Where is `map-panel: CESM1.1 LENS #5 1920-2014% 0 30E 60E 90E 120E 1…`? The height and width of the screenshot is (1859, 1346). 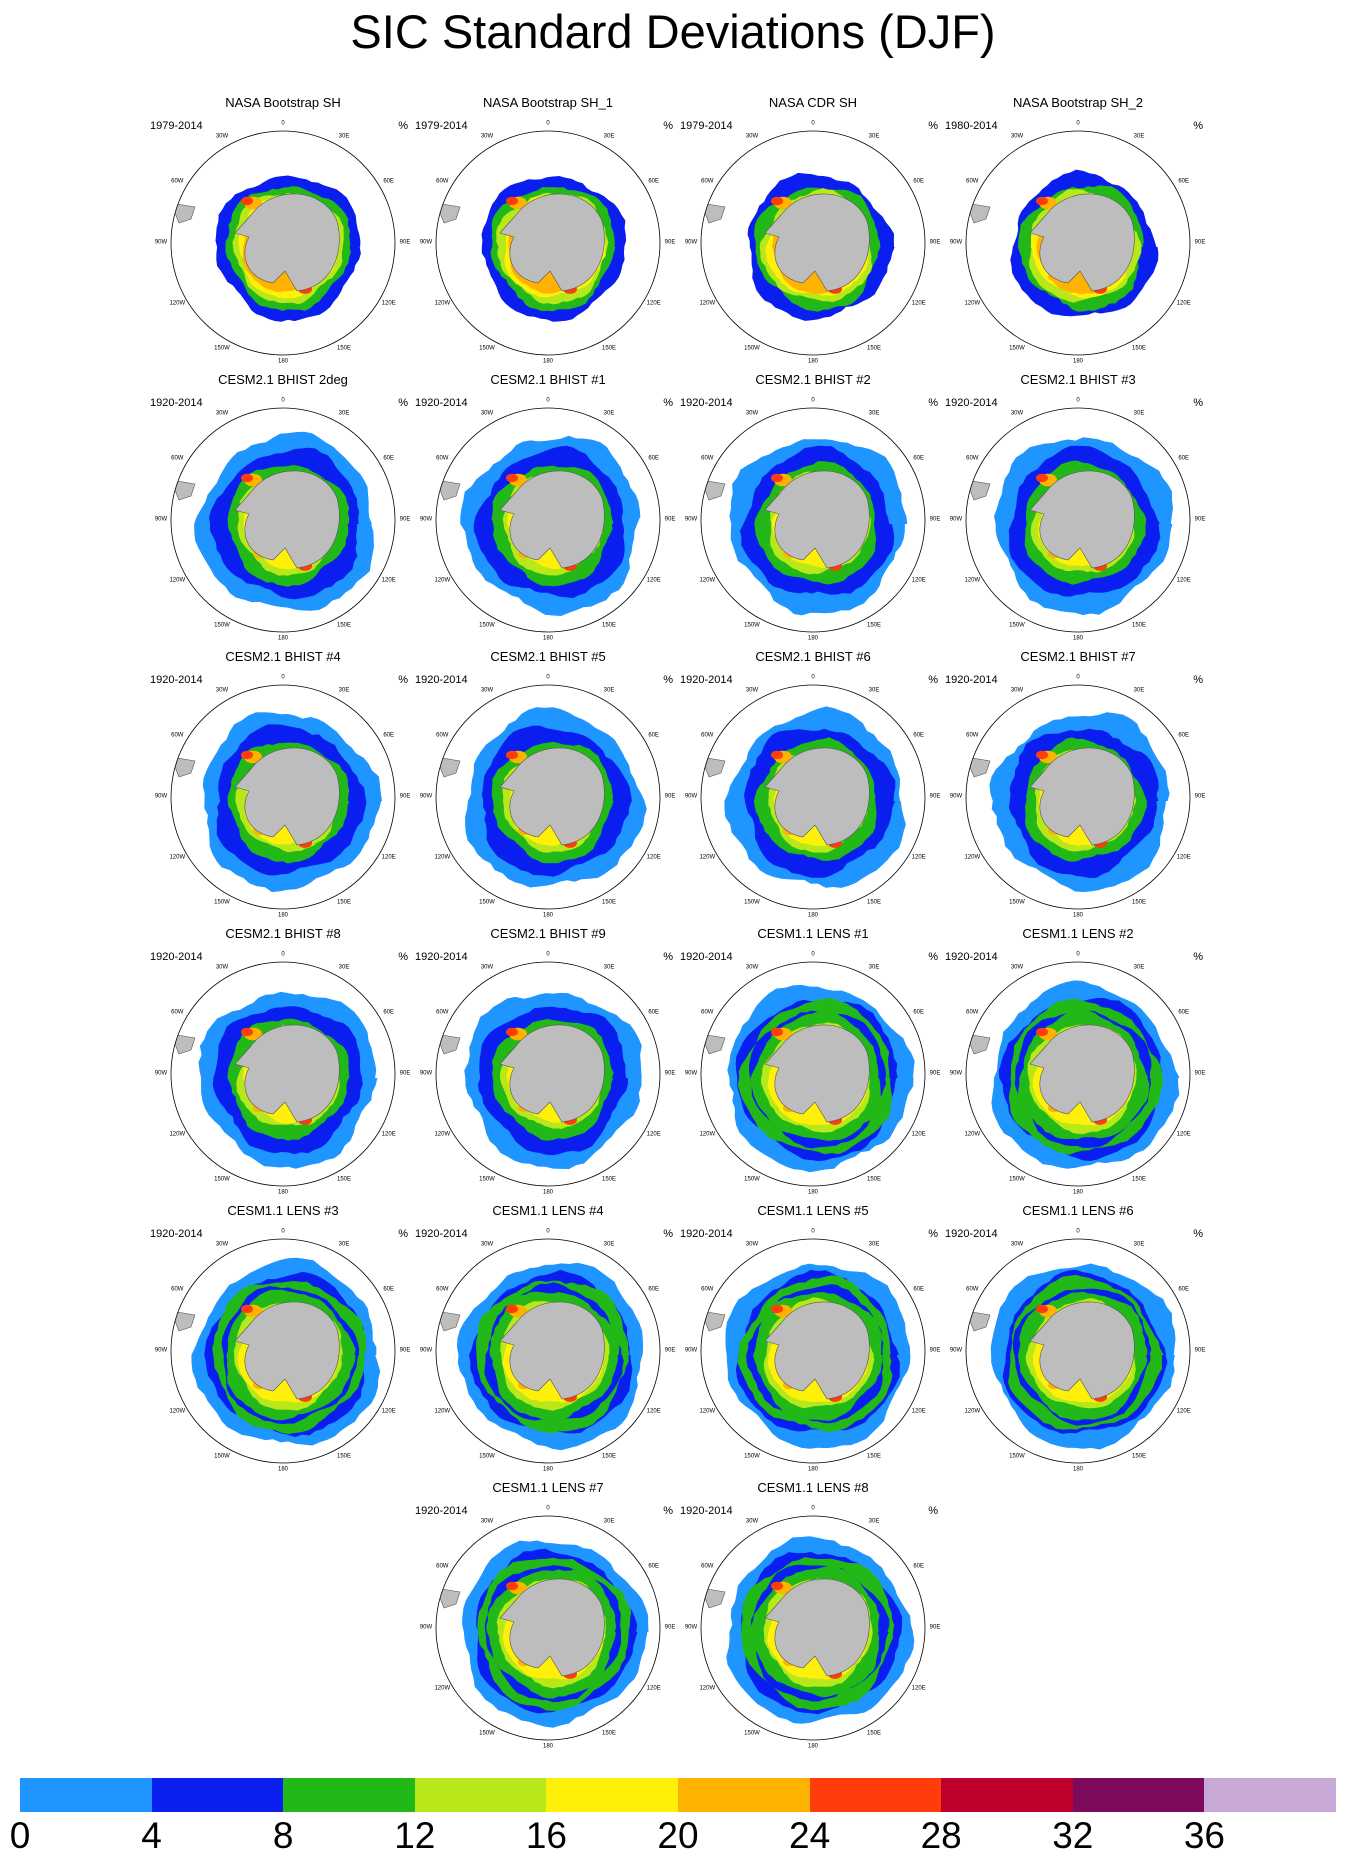
map-panel: CESM1.1 LENS #5 1920-2014% 0 30E 60E 90E 120E 1… is located at coordinates (813, 1338).